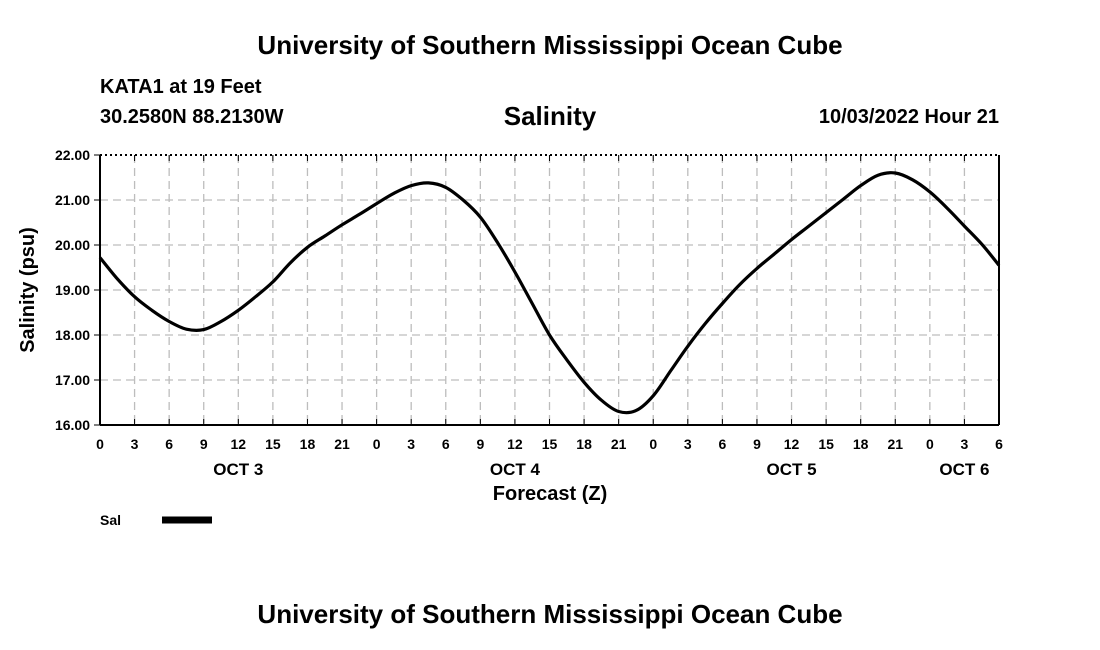 The image size is (1100, 650). I want to click on y-tick-label: 22.00, so click(72, 155).